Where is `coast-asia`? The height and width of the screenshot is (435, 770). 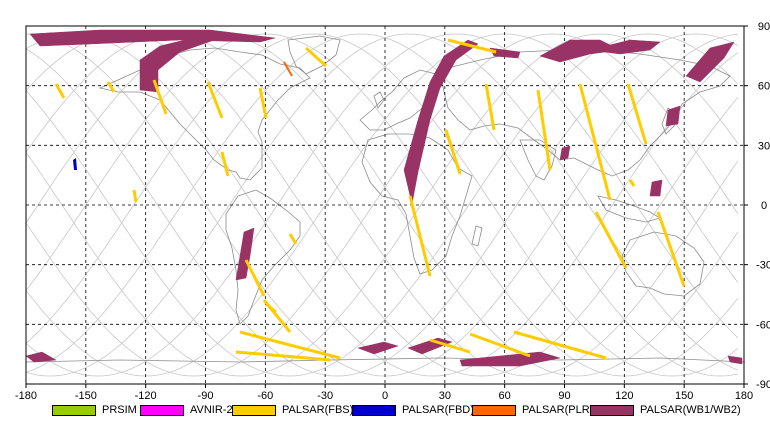
coast-asia is located at coordinates (585, 113).